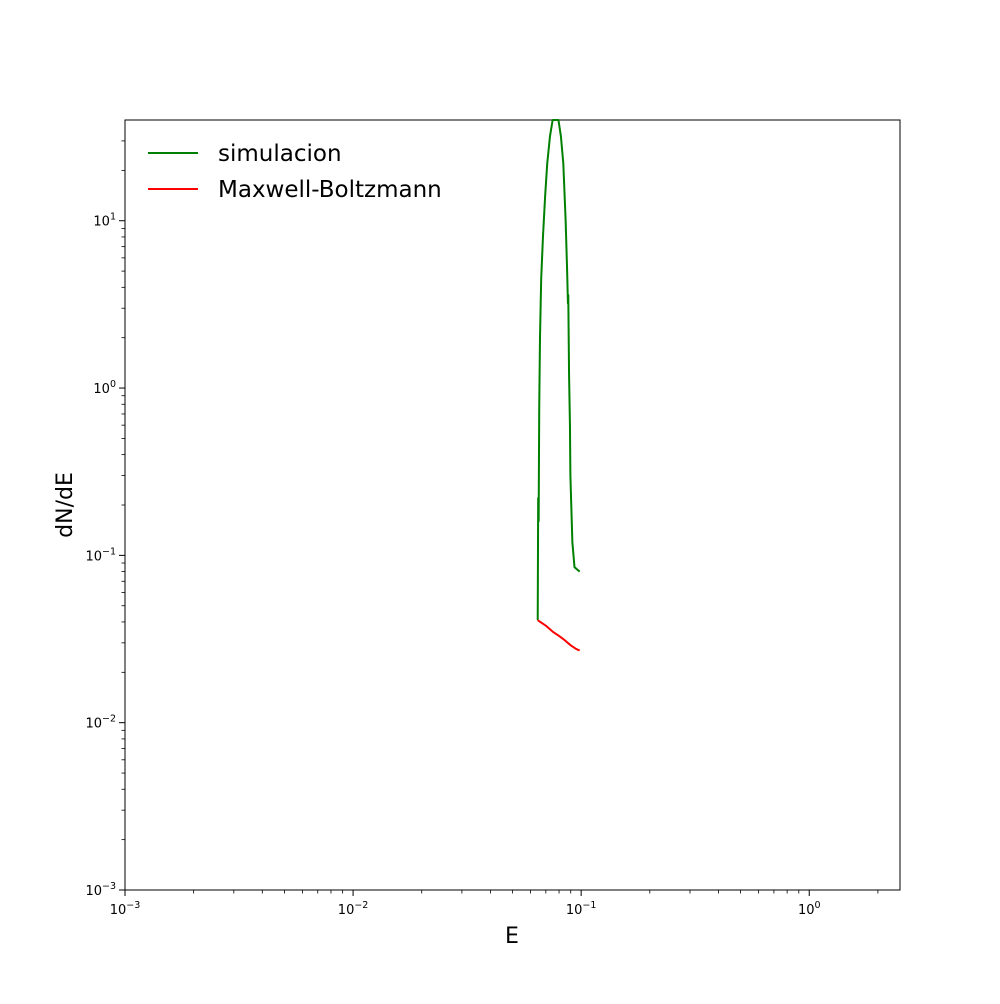 Image resolution: width=1000 pixels, height=1004 pixels. What do you see at coordinates (100, 890) in the screenshot?
I see `y-tick-label: 10⁻³` at bounding box center [100, 890].